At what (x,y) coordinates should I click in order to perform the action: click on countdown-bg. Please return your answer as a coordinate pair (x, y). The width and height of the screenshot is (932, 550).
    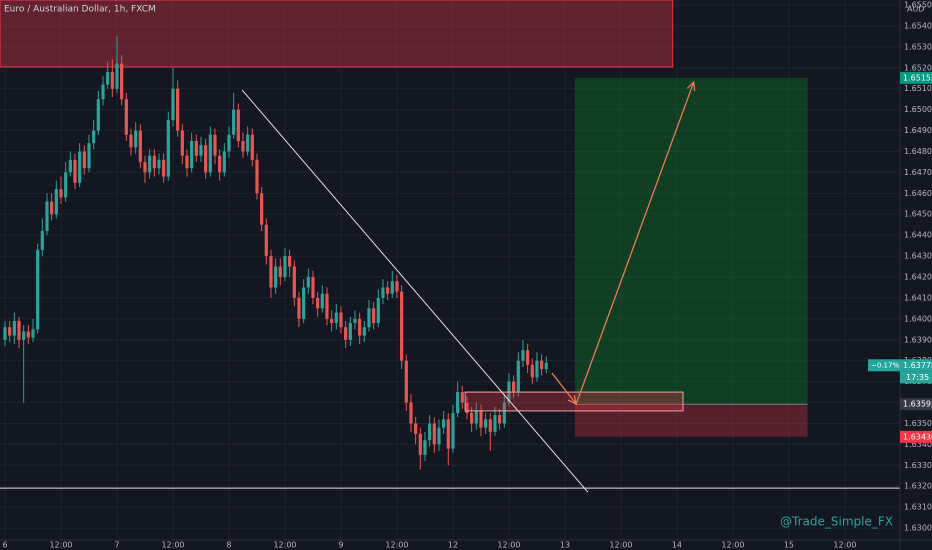
    Looking at the image, I should click on (916, 377).